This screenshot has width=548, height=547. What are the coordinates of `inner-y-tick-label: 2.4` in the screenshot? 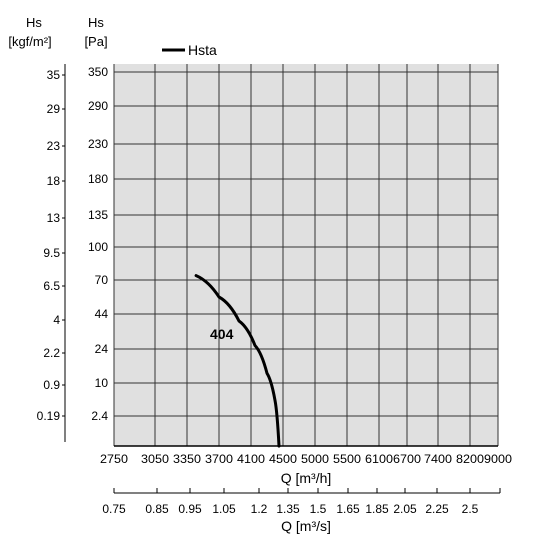 It's located at (99, 416).